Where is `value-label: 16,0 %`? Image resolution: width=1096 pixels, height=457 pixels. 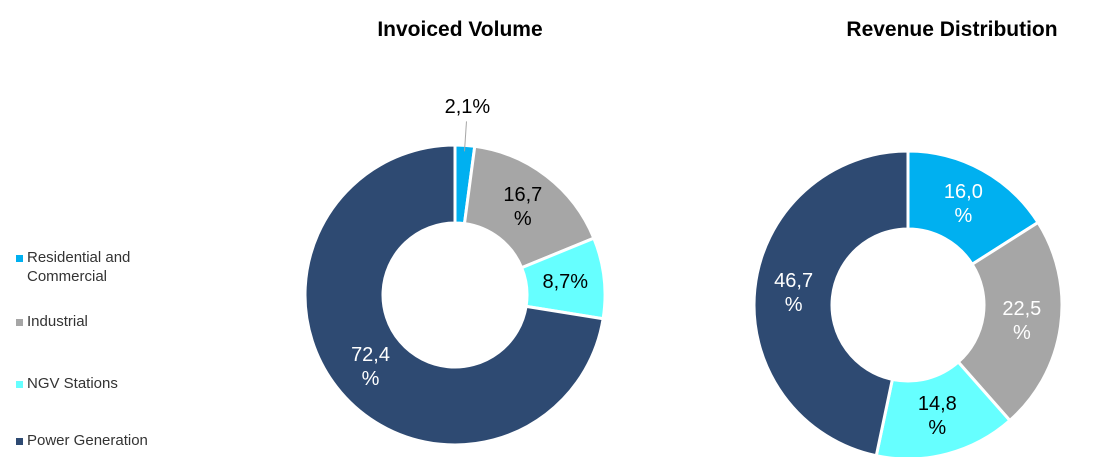 value-label: 16,0 % is located at coordinates (963, 204).